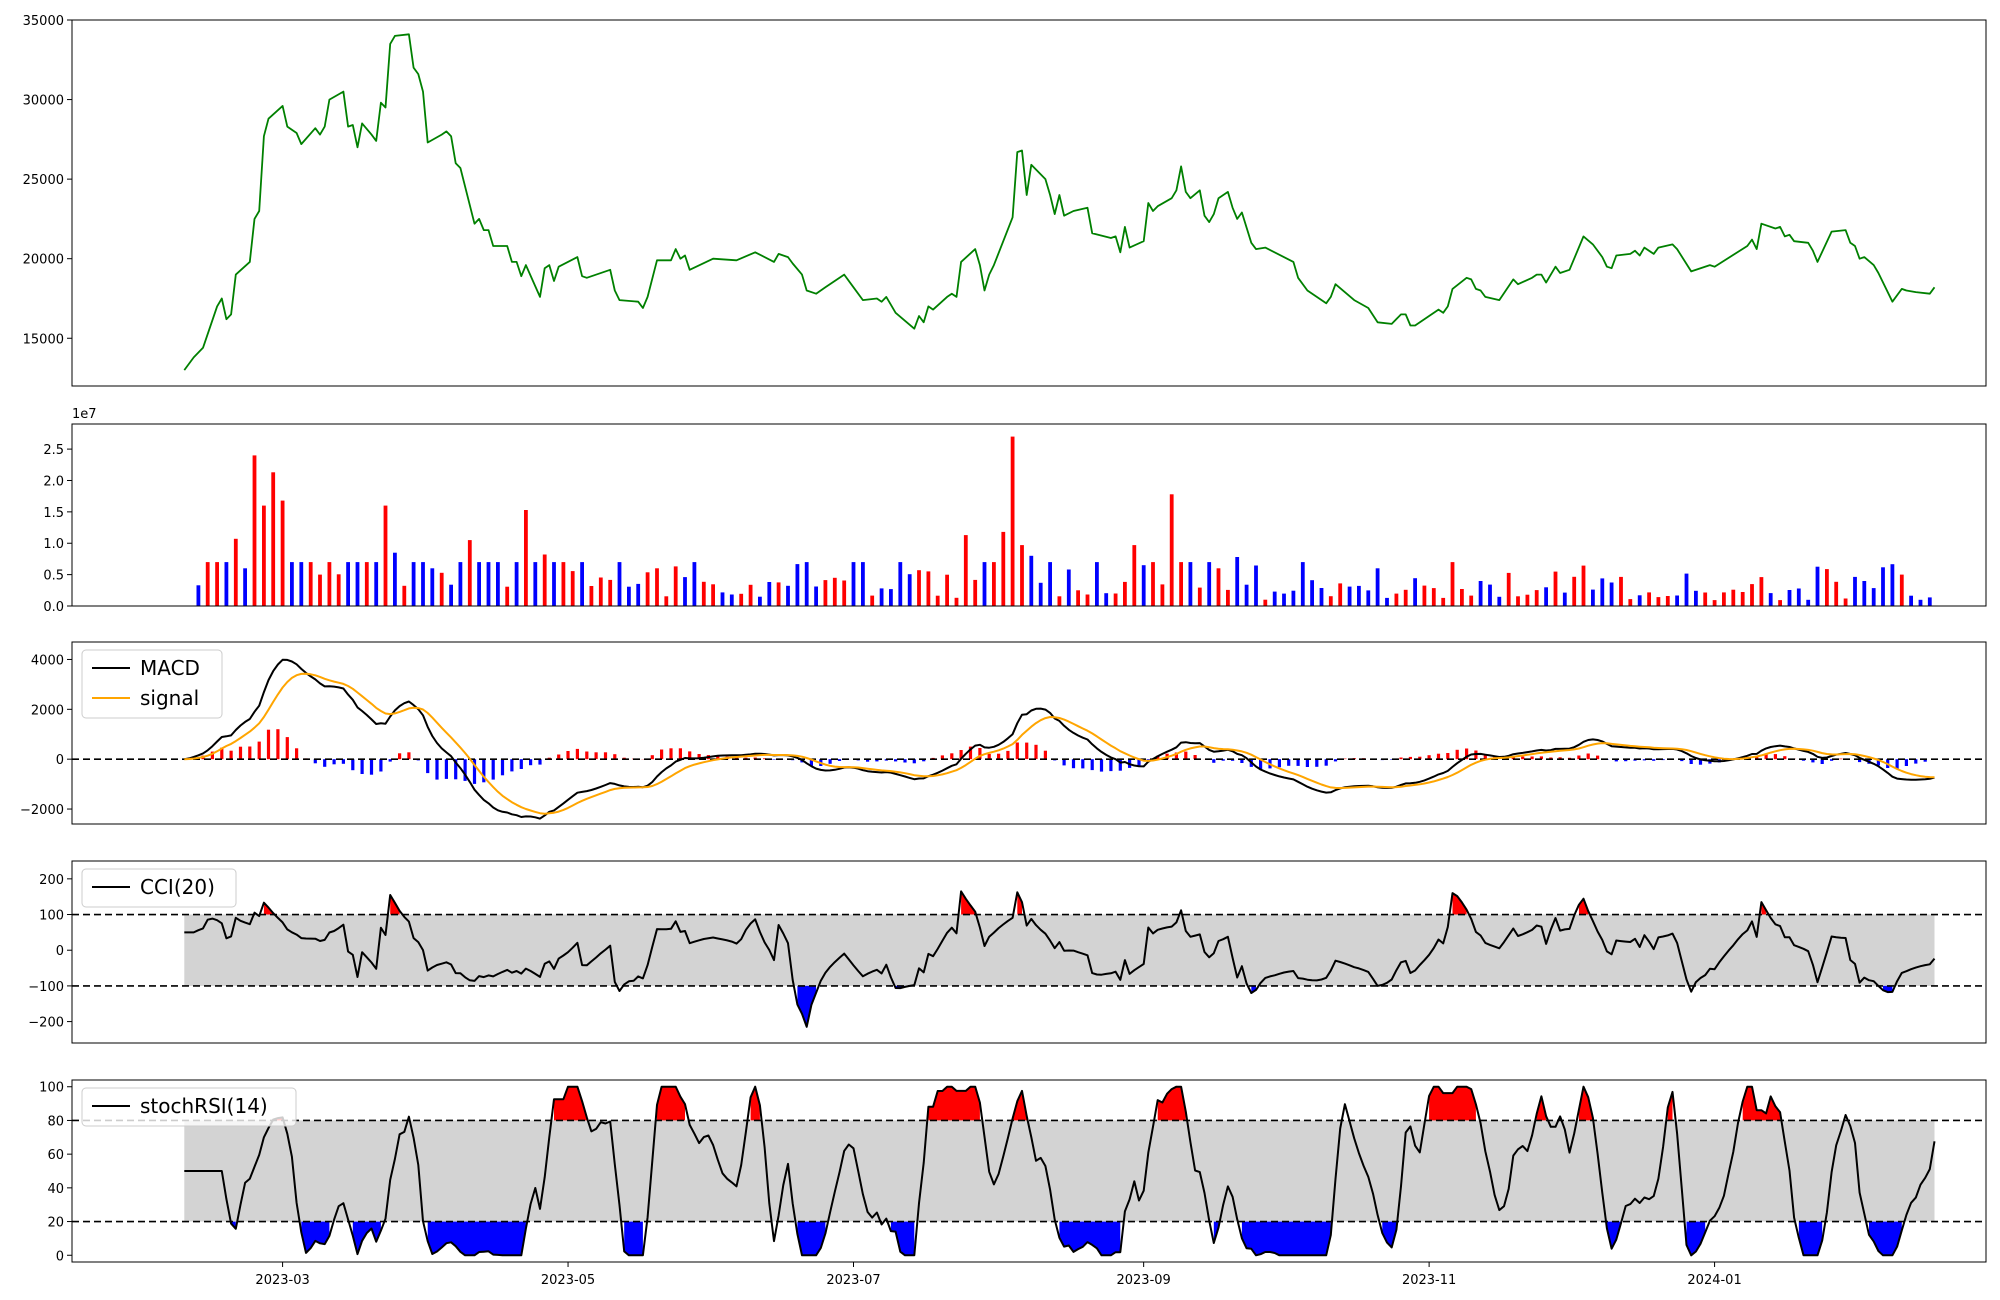  Describe the element at coordinates (43, 21) in the screenshot. I see `y-tick-label: 35000` at that location.